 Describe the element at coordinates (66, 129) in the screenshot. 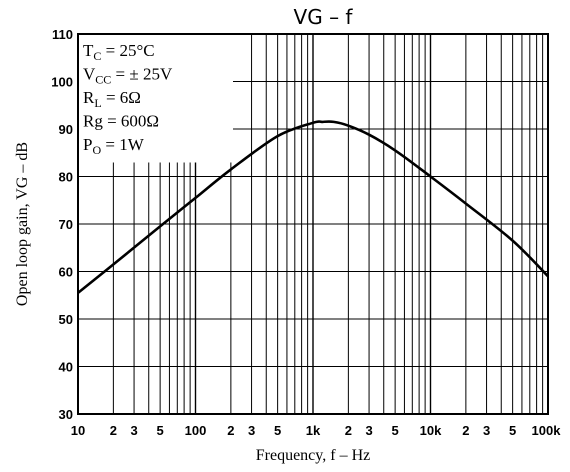

I see `y-tick-label: 90` at that location.